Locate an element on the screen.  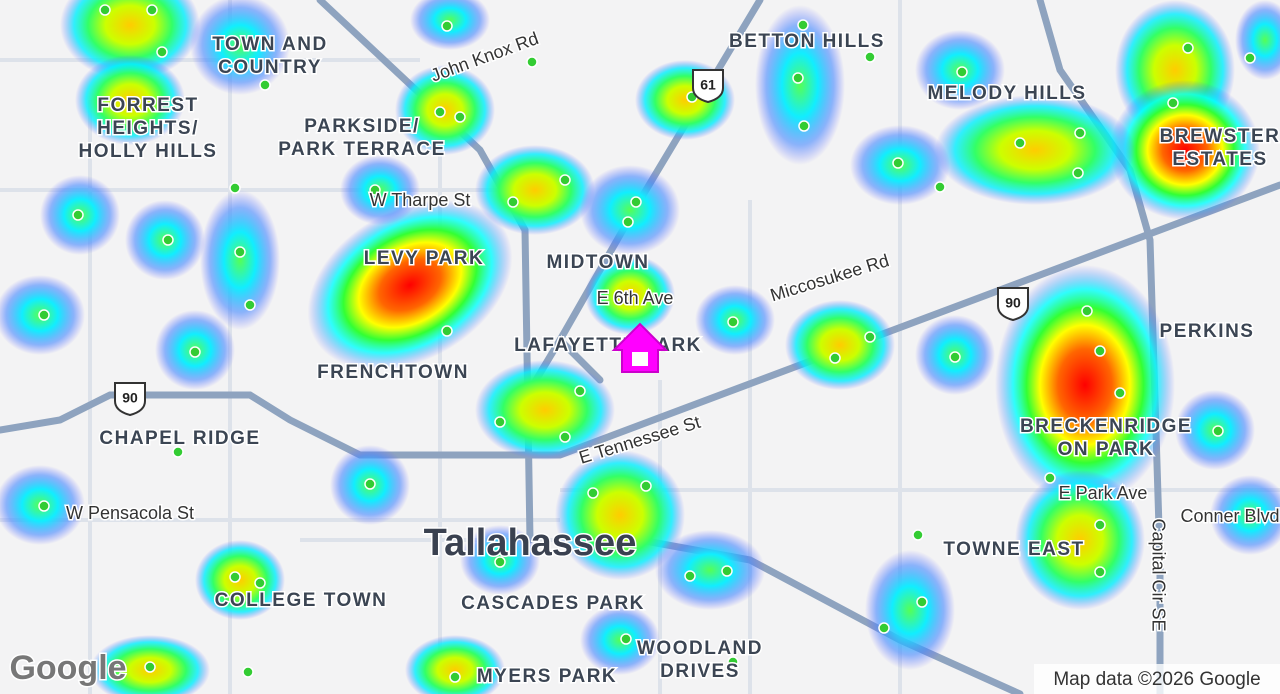
neighborhood-label: PARK TERRACE is located at coordinates (362, 149).